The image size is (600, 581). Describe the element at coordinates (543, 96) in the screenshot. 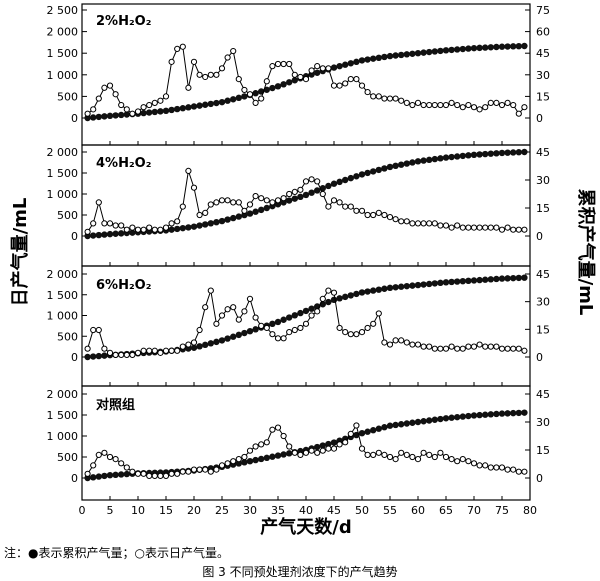

I see `right-tick-label: 15` at that location.